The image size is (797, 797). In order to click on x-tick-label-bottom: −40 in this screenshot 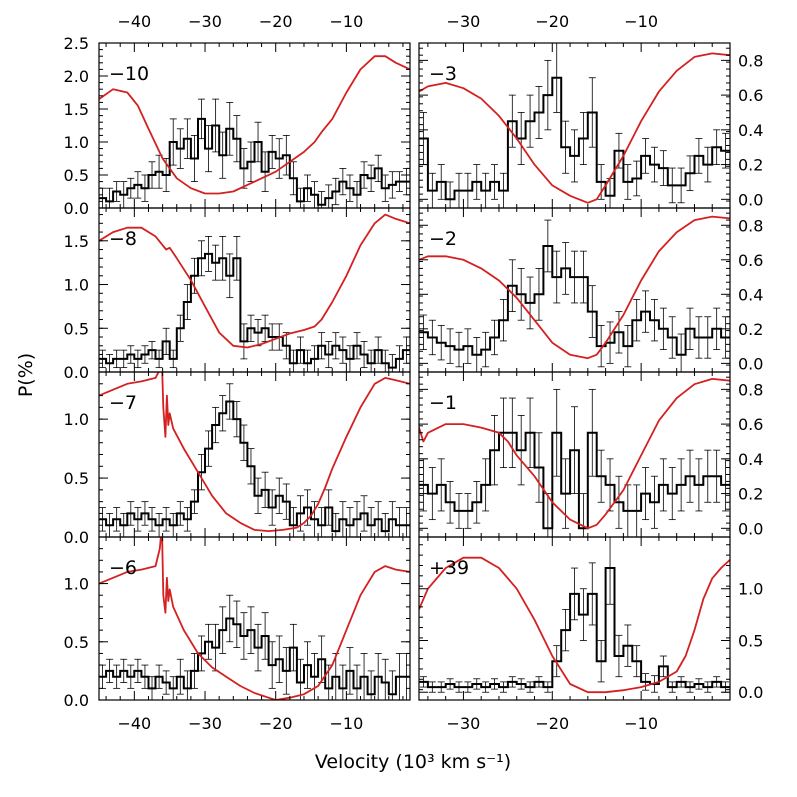, I will do `click(134, 723)`.